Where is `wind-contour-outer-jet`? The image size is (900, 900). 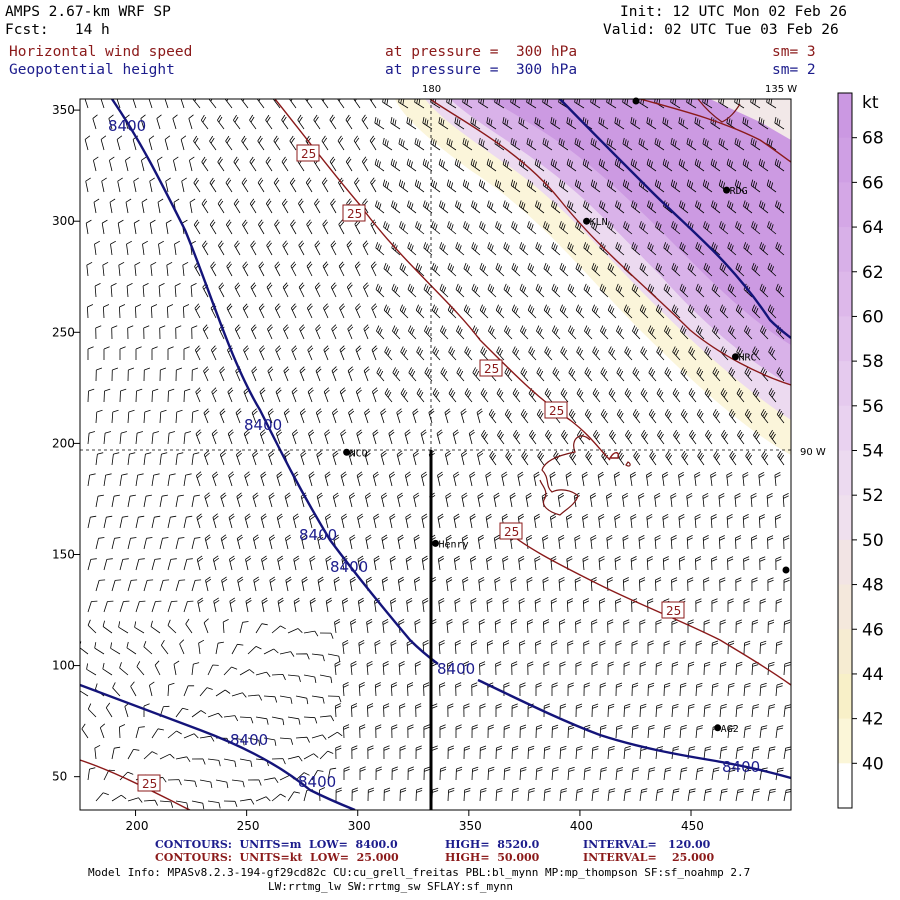
wind-contour-outer-jet is located at coordinates (610, 242).